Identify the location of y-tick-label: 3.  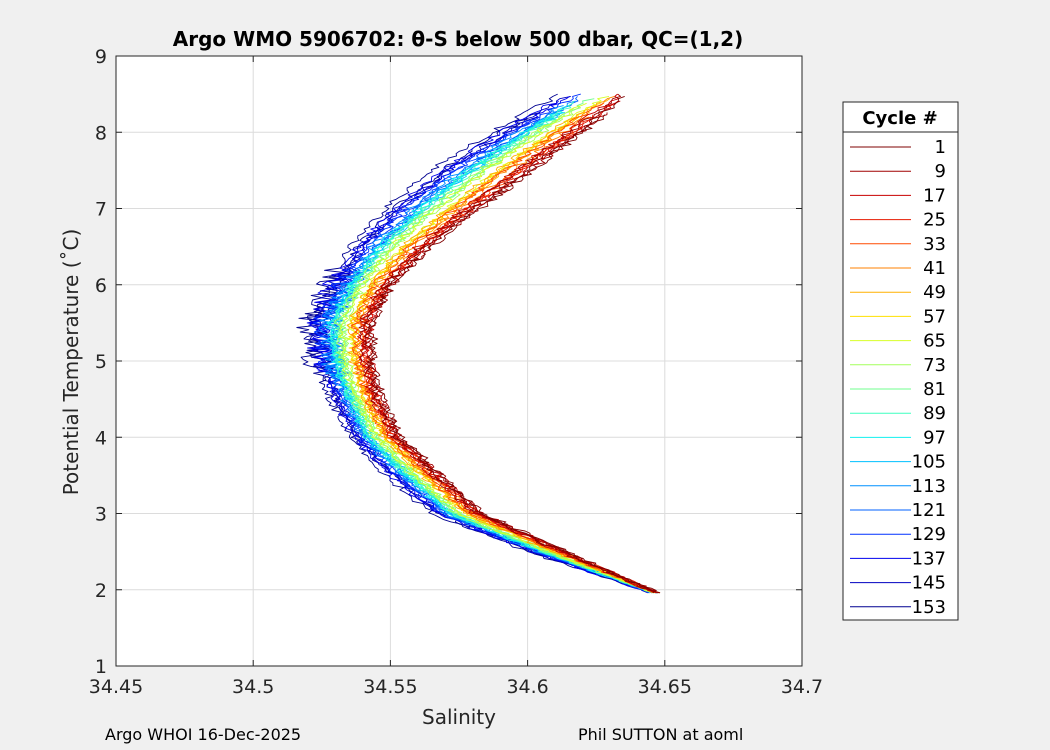
(101, 515).